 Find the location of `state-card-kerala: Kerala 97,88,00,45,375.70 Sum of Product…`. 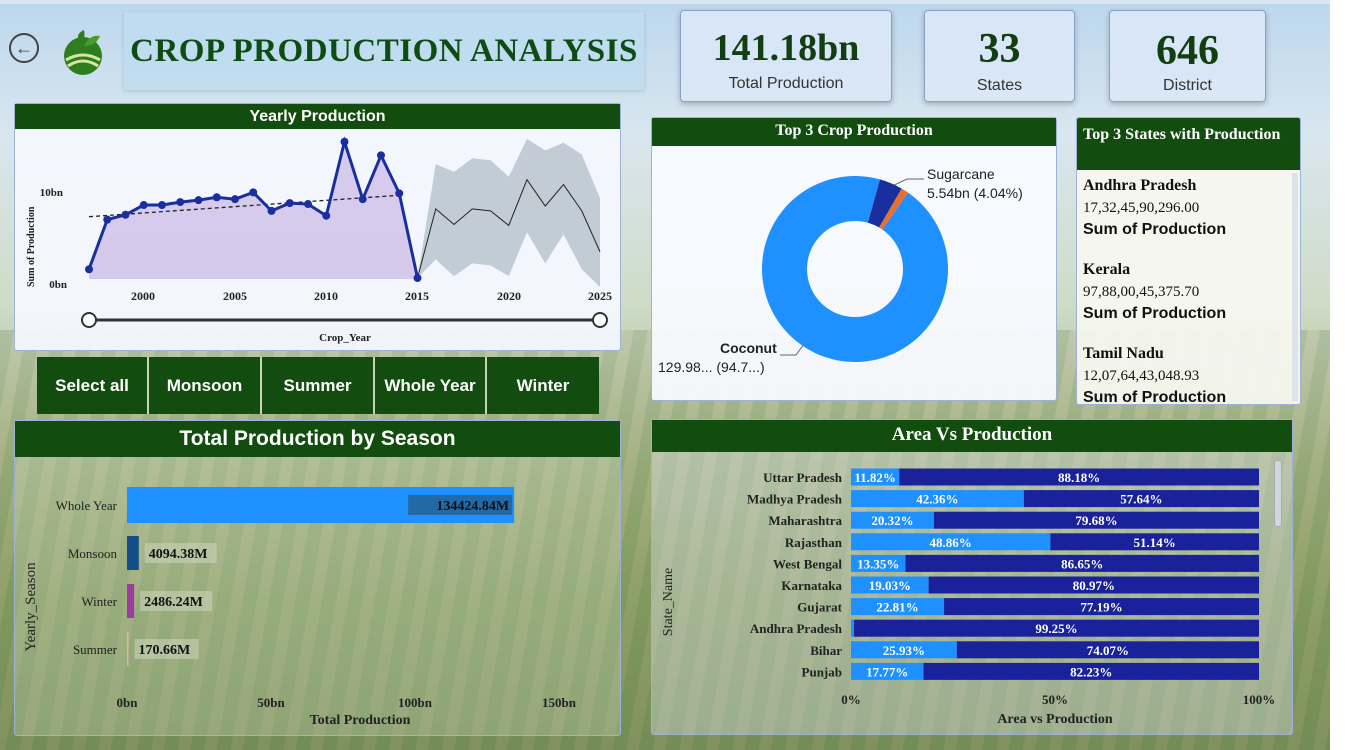

state-card-kerala: Kerala 97,88,00,45,375.70 Sum of Product… is located at coordinates (1188, 292).